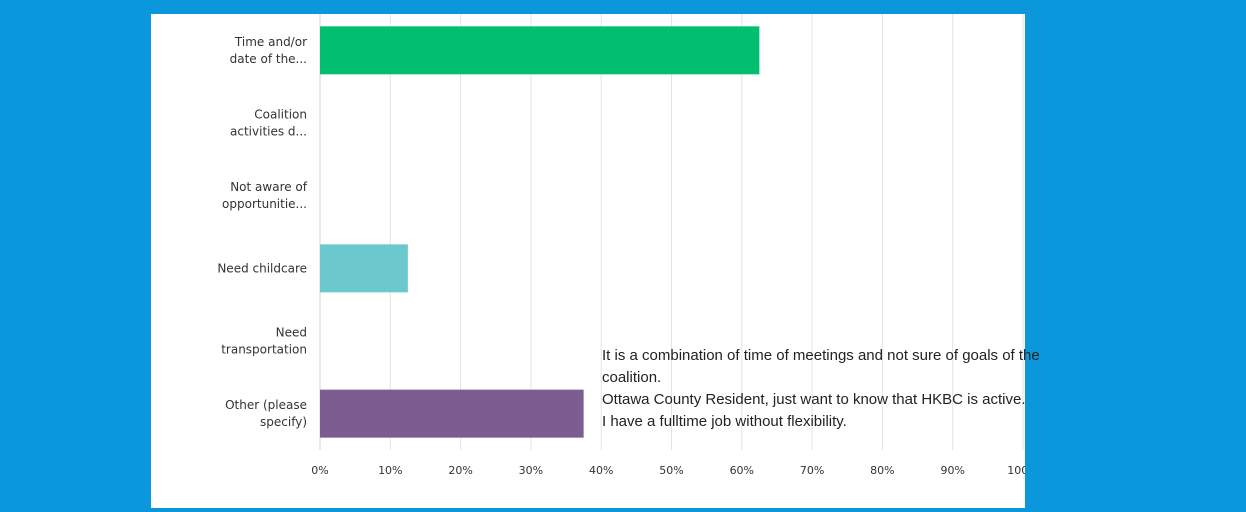 The image size is (1246, 512). I want to click on category-label: Other (please specify), so click(266, 413).